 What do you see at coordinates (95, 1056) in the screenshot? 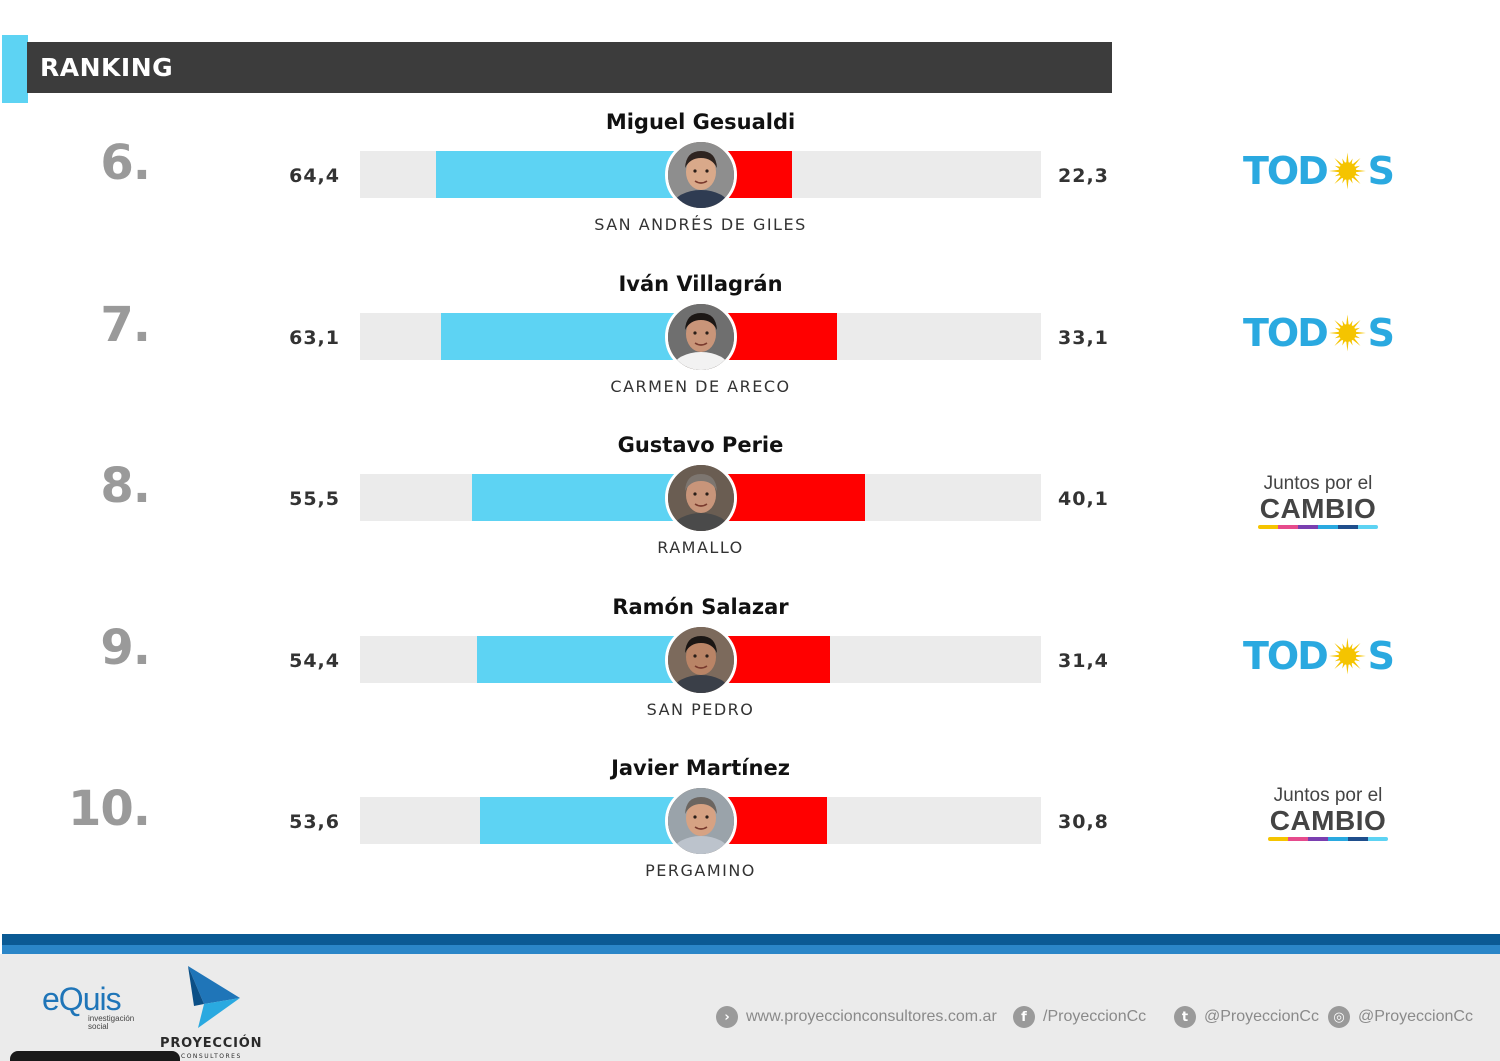
I see `bottom-tab` at bounding box center [95, 1056].